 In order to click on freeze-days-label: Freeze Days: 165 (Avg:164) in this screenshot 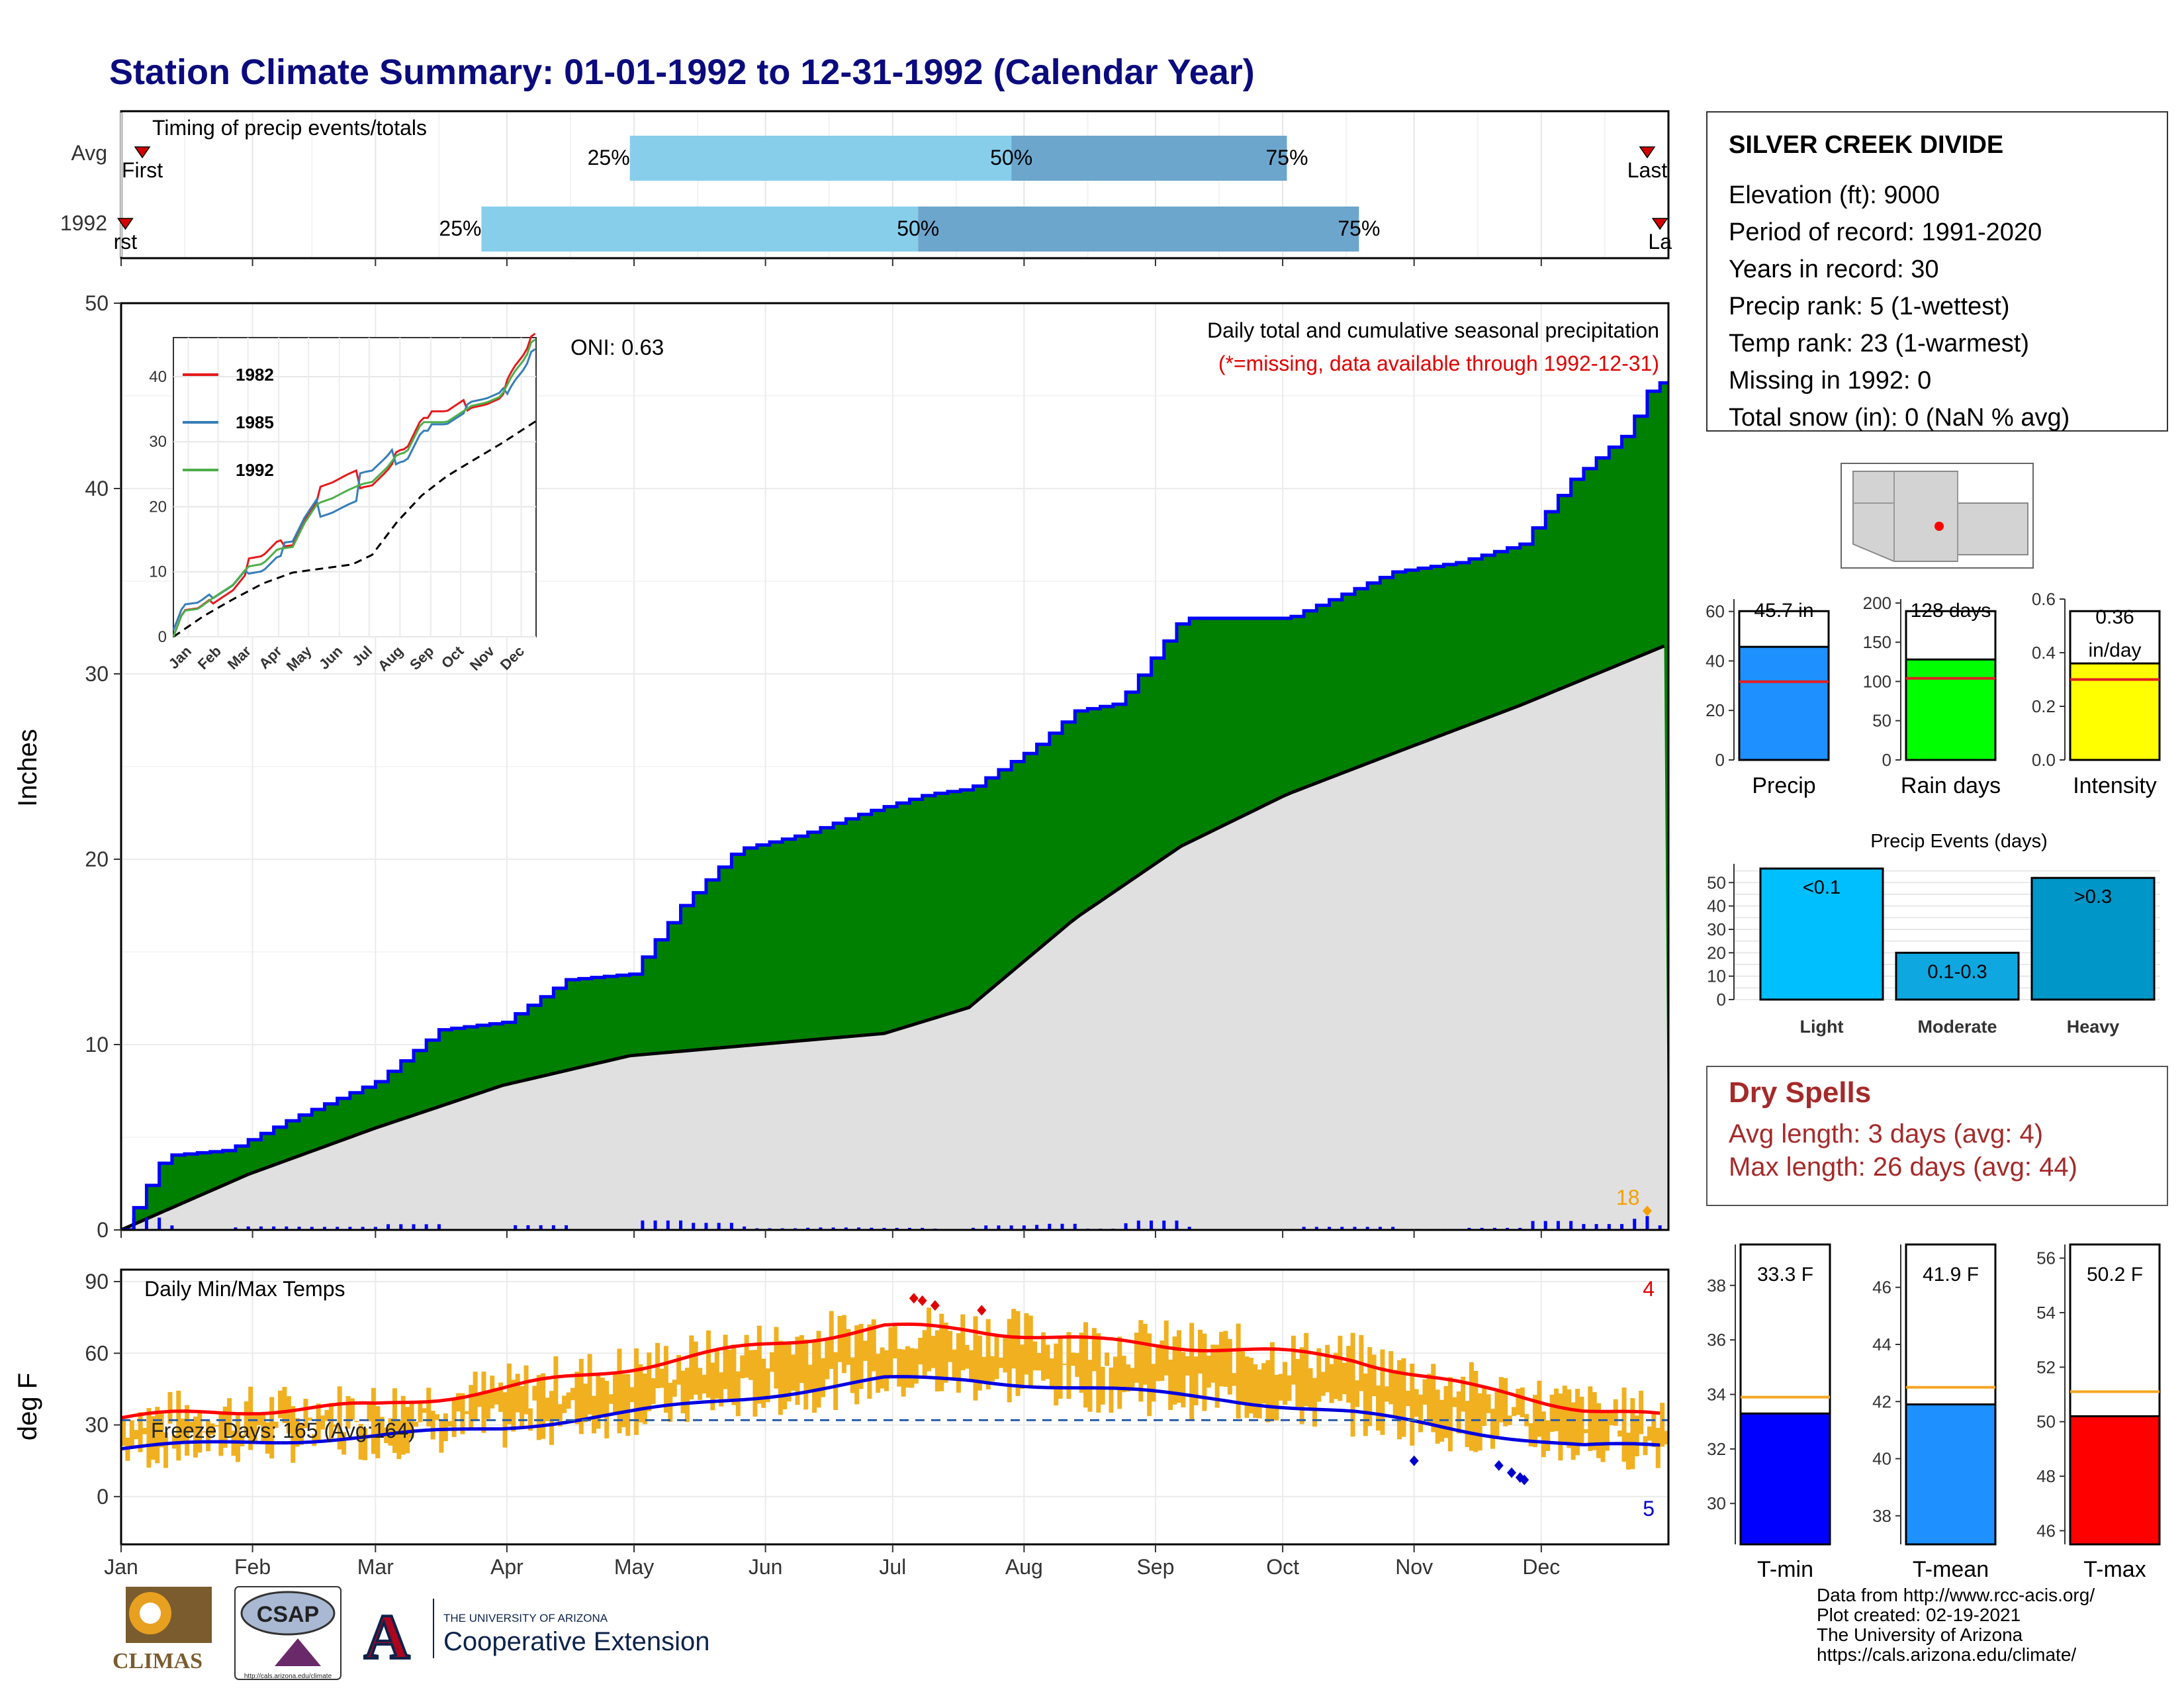, I will do `click(283, 1430)`.